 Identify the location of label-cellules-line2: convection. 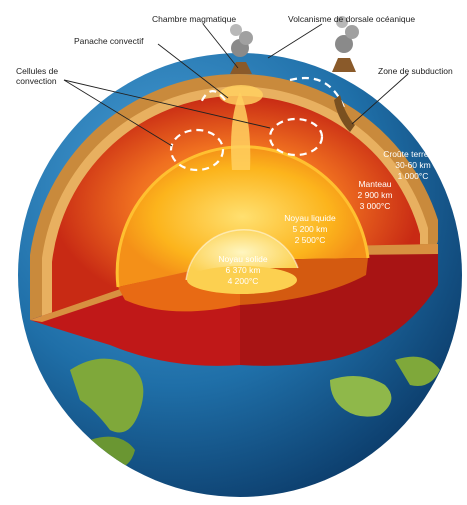
(36, 81).